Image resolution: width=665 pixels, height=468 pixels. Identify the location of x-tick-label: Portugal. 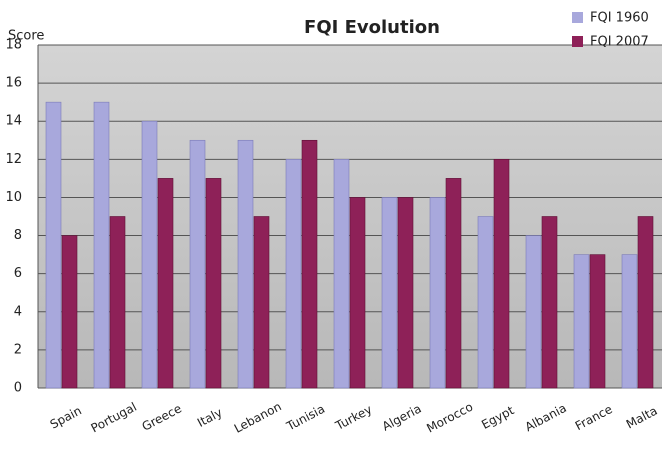
(114, 418).